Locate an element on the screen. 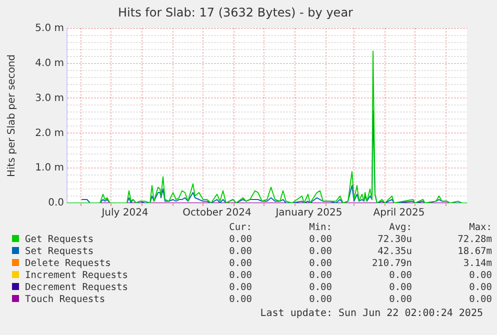 This screenshot has height=335, width=497. text: 72.28m is located at coordinates (474, 240).